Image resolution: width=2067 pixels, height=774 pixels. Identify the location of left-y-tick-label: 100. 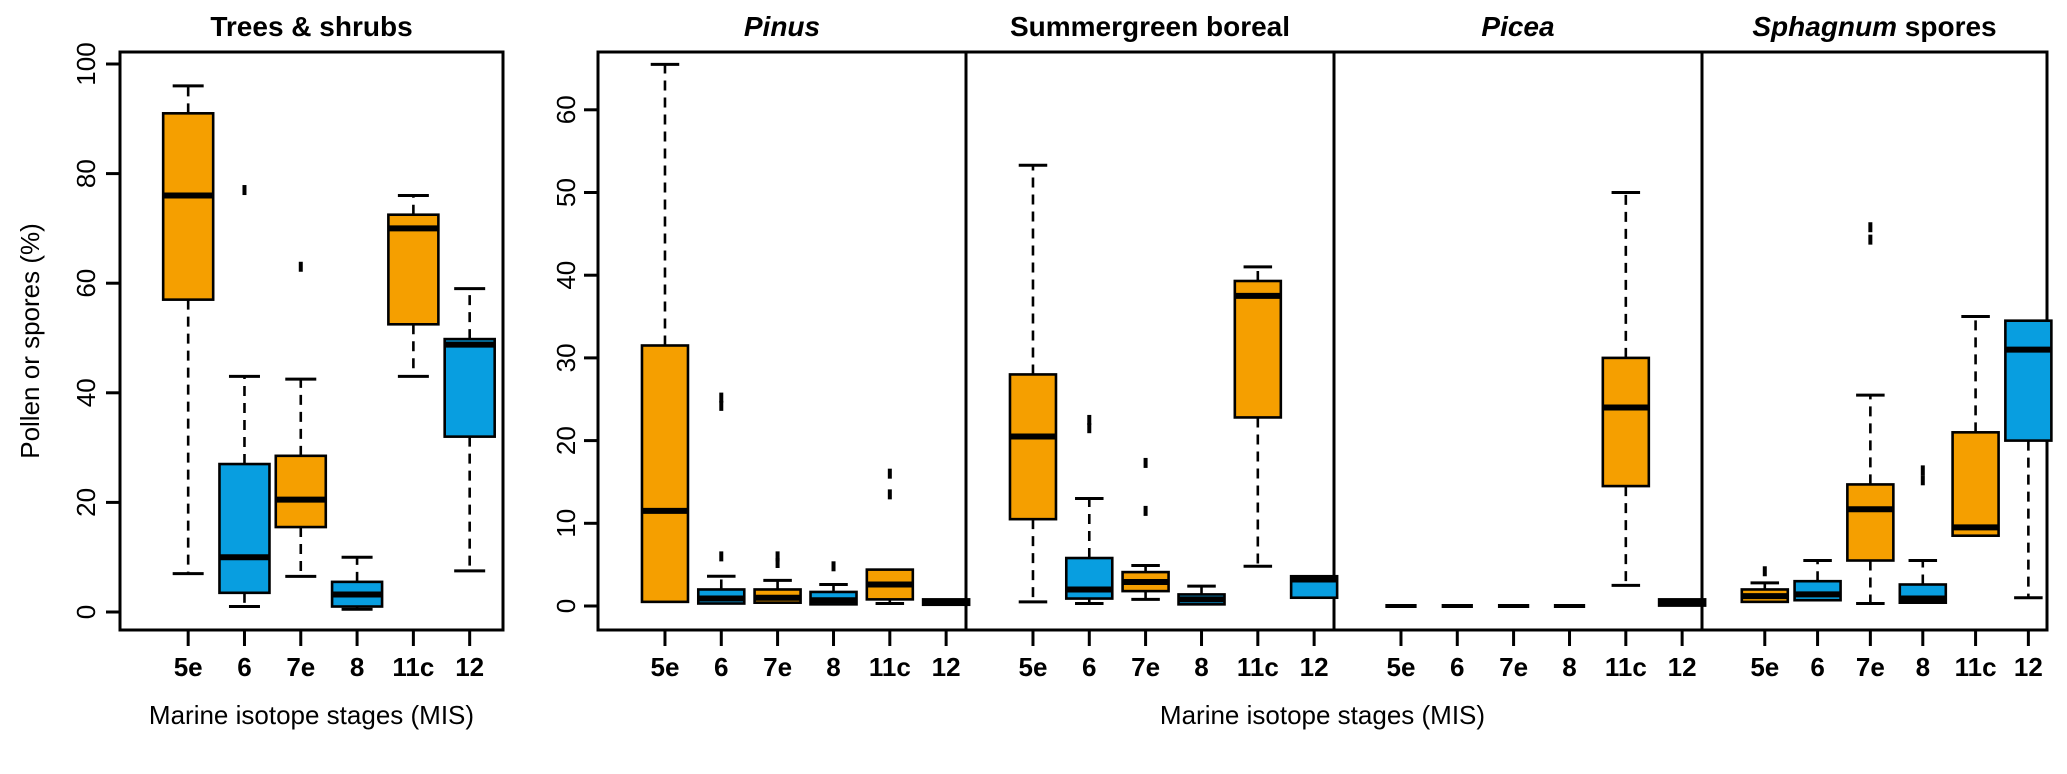
(86, 63).